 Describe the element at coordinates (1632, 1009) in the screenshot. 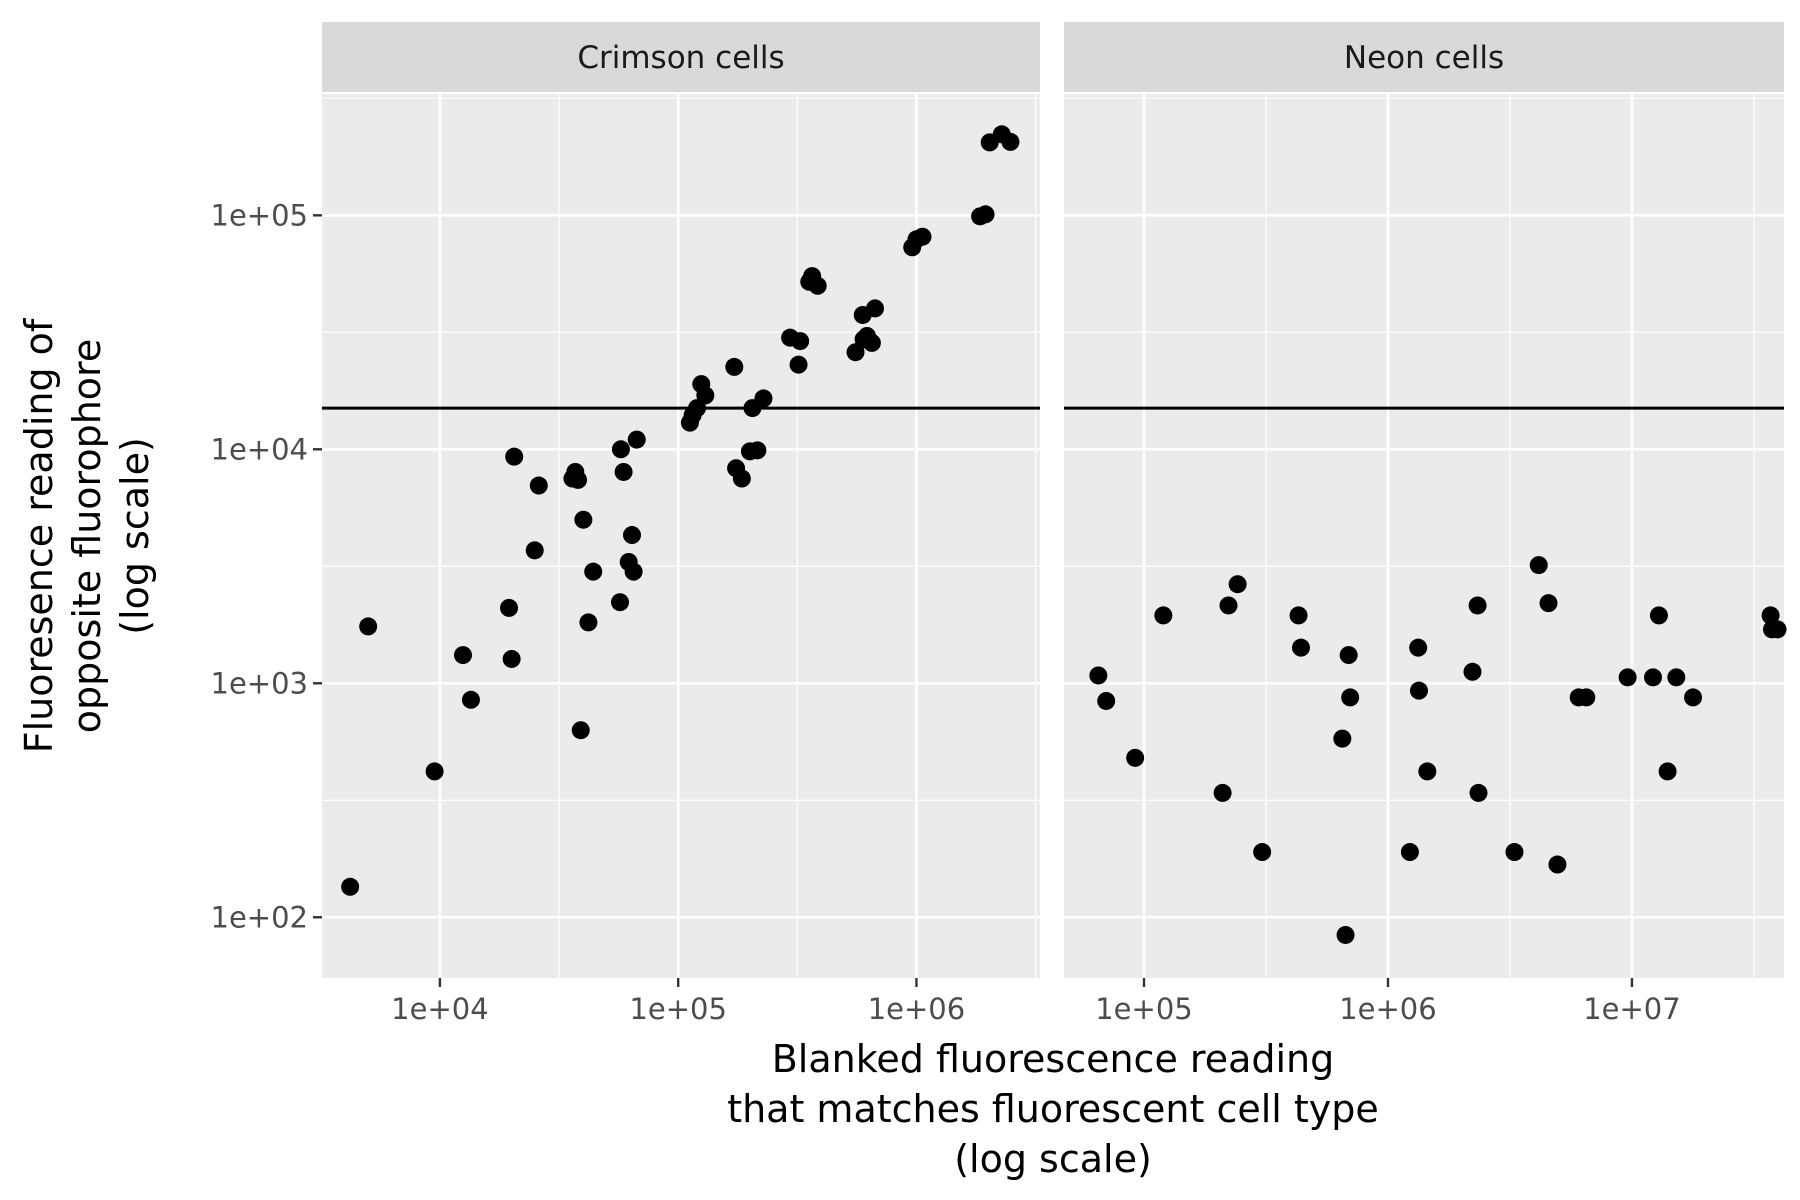

I see `x-tick-label: 1e+07` at that location.